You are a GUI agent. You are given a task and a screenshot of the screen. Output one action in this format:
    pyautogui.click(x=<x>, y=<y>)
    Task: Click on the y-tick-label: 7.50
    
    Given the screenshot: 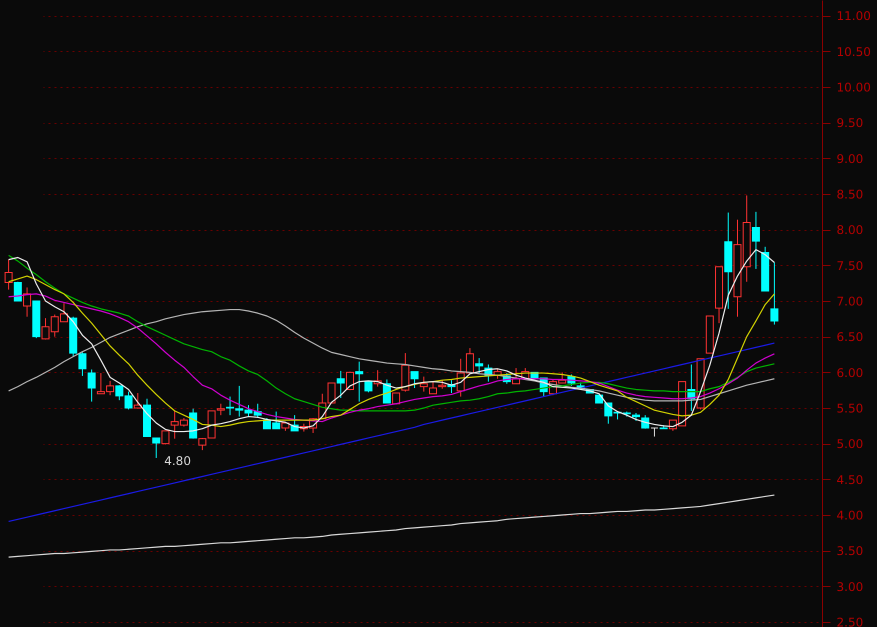 What is the action you would take?
    pyautogui.click(x=850, y=265)
    